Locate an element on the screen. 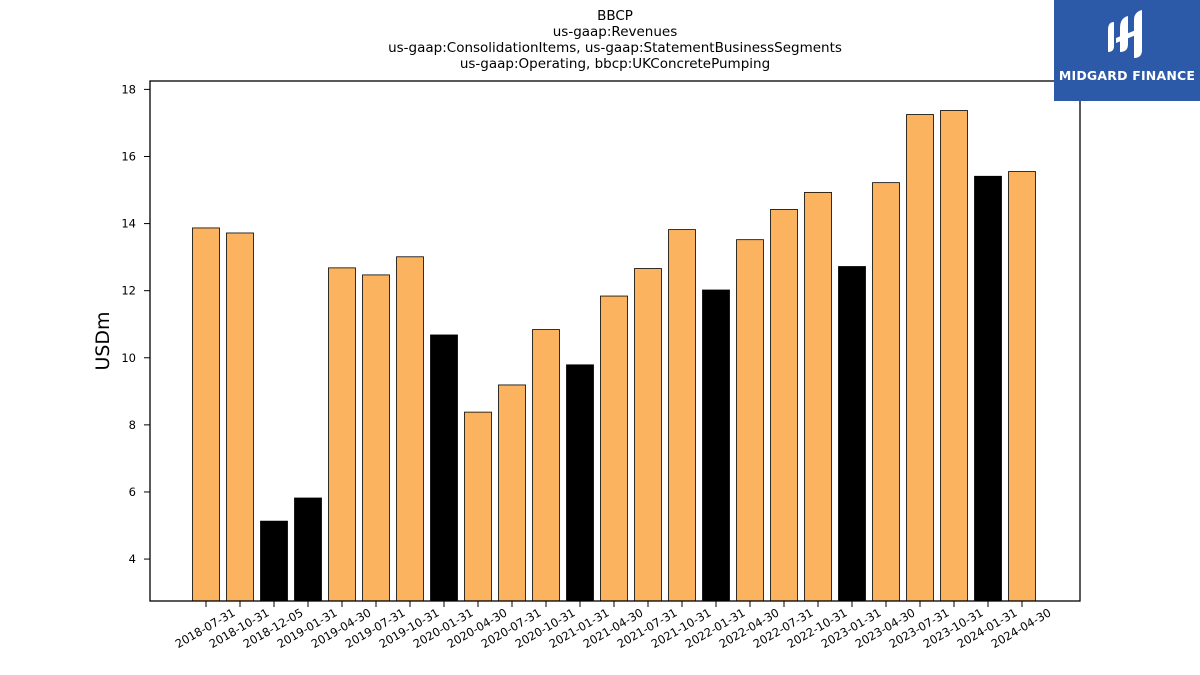  logo-text: MIDGARD FINANCE is located at coordinates (1127, 75).